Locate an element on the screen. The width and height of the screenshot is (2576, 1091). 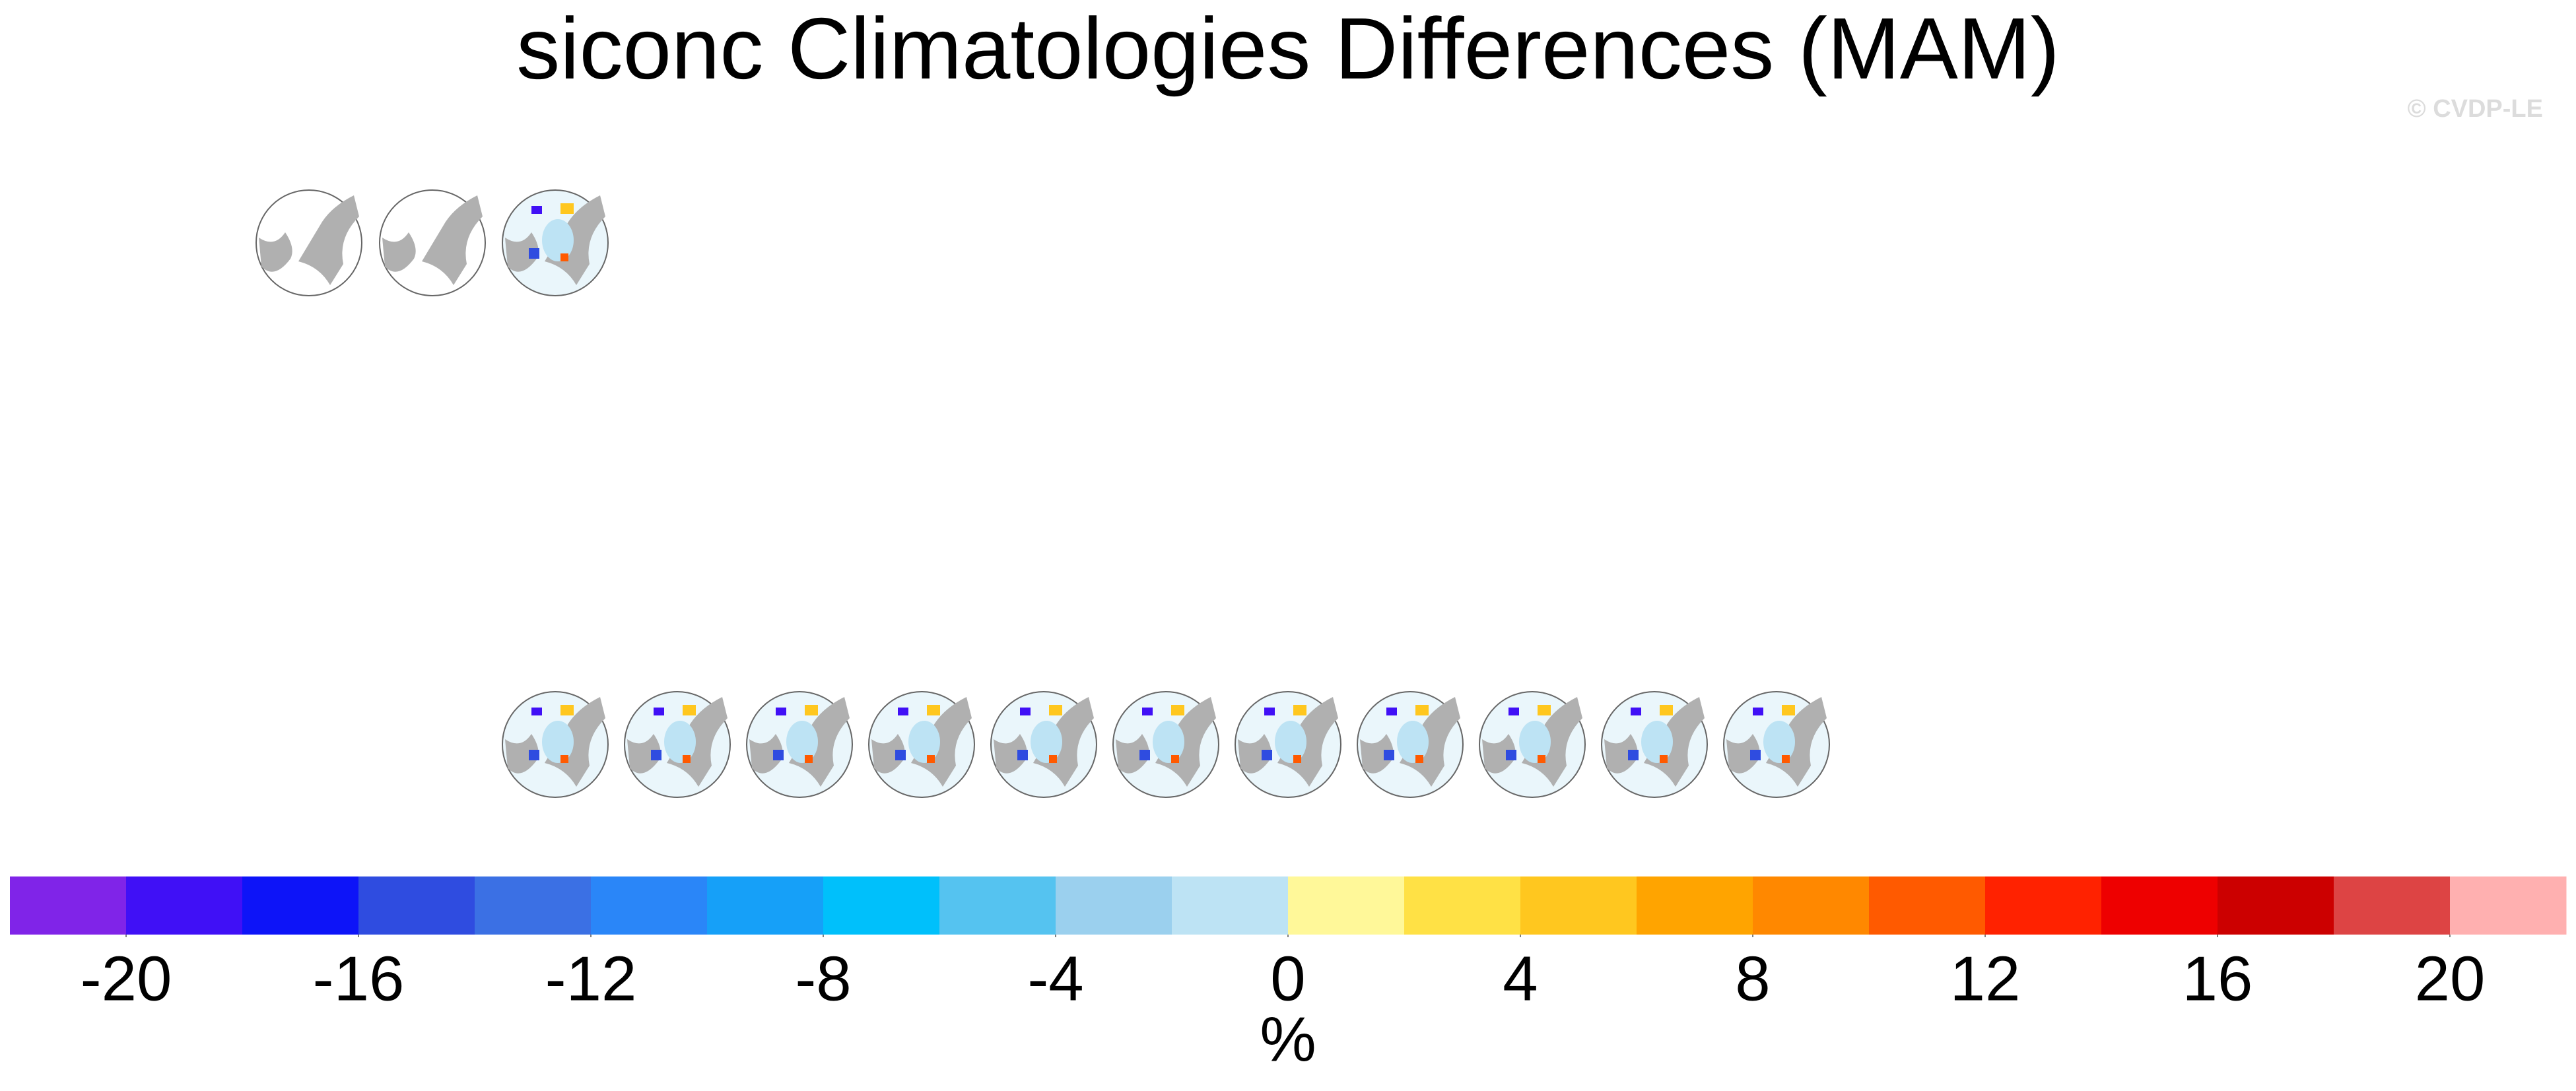
tick-label: -8 is located at coordinates (823, 978).